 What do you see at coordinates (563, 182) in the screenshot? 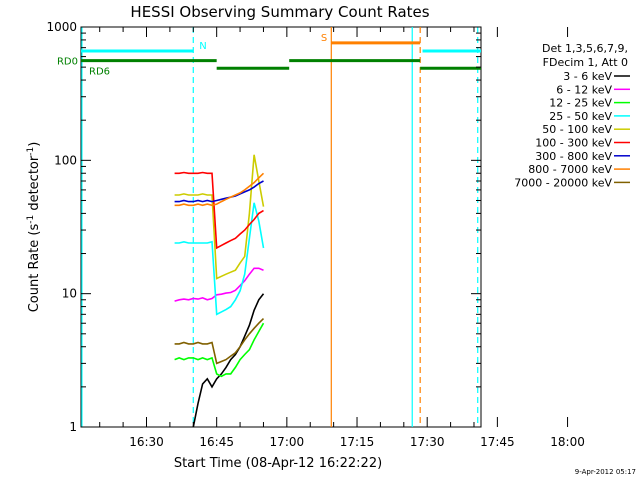
I see `legend-entry-label: 7000 - 20000 keV` at bounding box center [563, 182].